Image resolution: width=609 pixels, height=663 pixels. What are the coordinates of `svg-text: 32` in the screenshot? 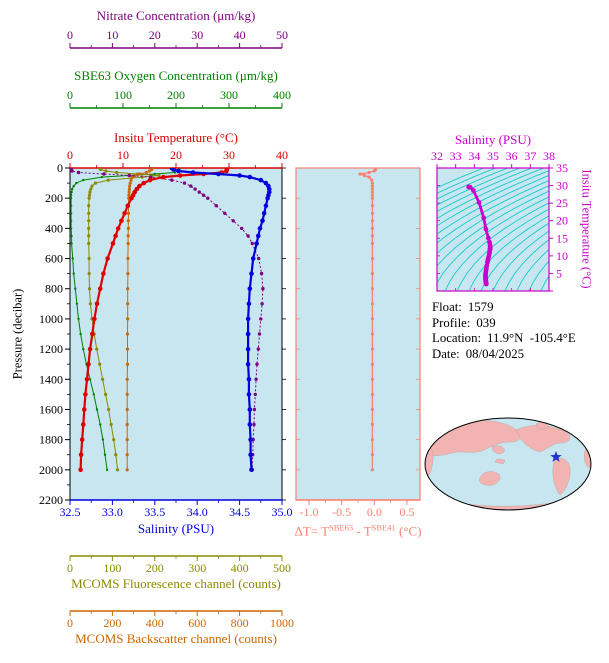 It's located at (437, 156).